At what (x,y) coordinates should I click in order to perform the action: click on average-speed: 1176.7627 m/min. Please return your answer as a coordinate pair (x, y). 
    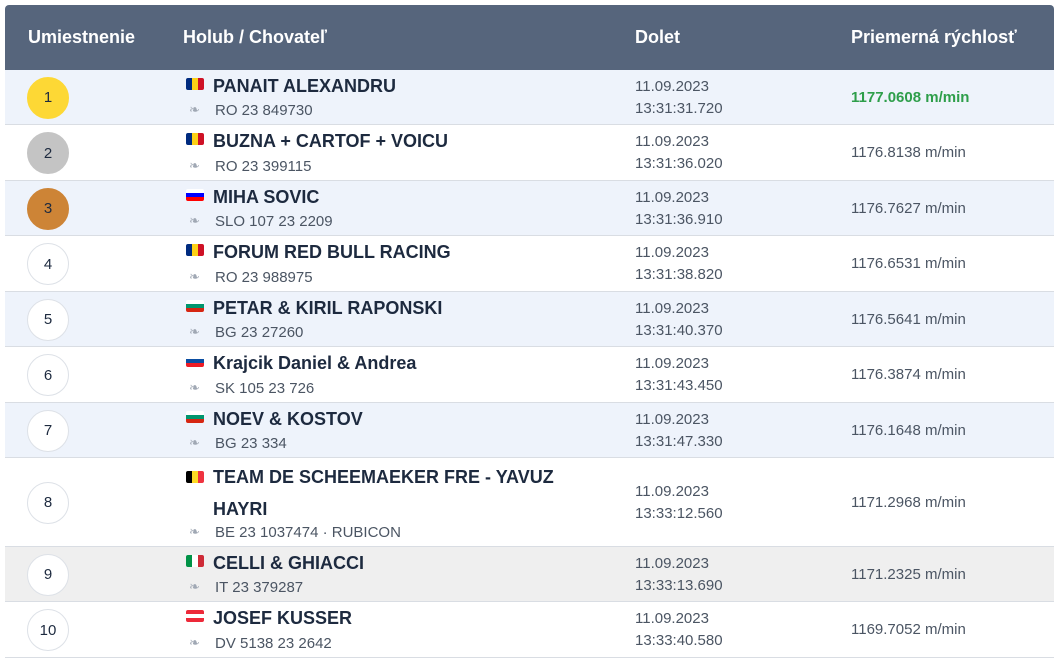
    Looking at the image, I should click on (908, 208).